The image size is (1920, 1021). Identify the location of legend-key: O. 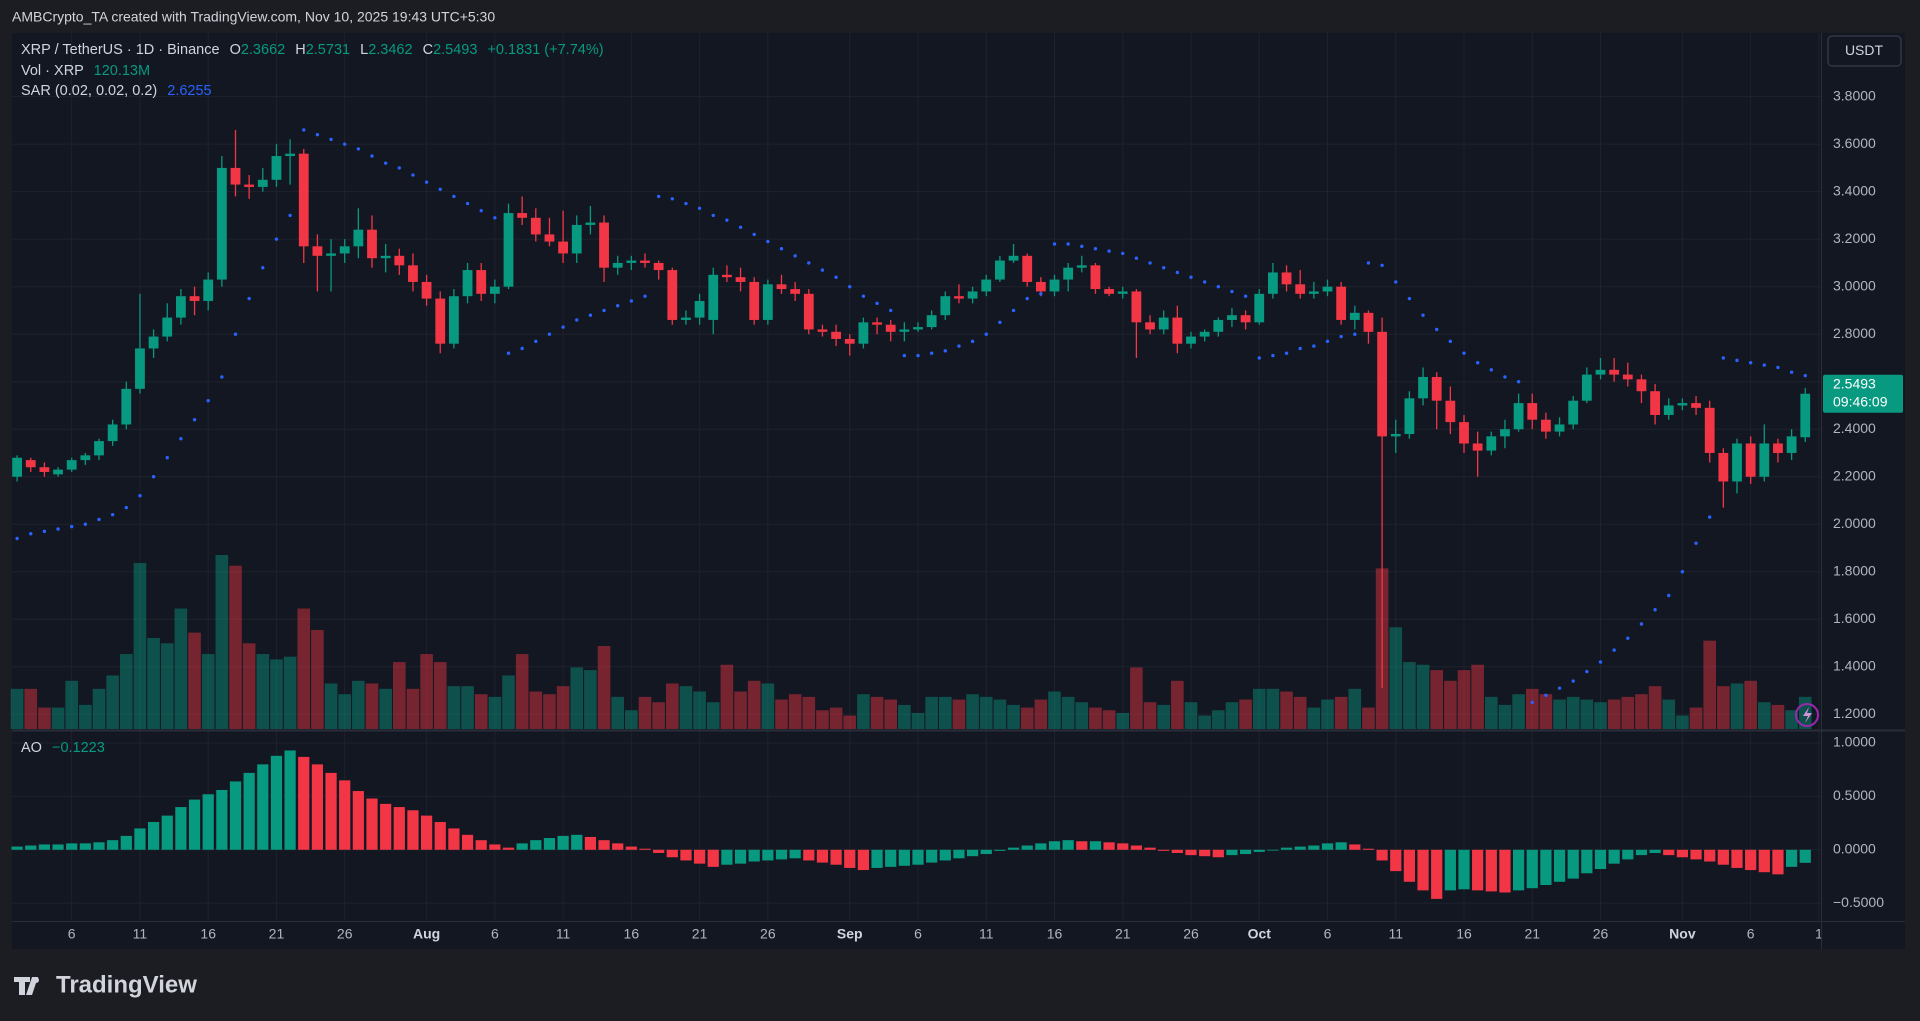
(235, 50).